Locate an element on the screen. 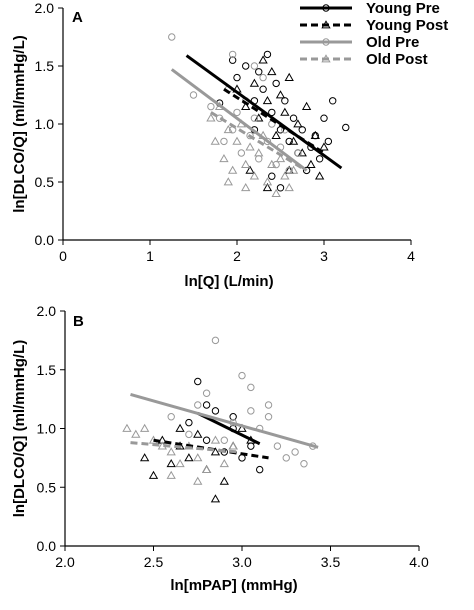  x-tick-label: 3.0 is located at coordinates (242, 562).